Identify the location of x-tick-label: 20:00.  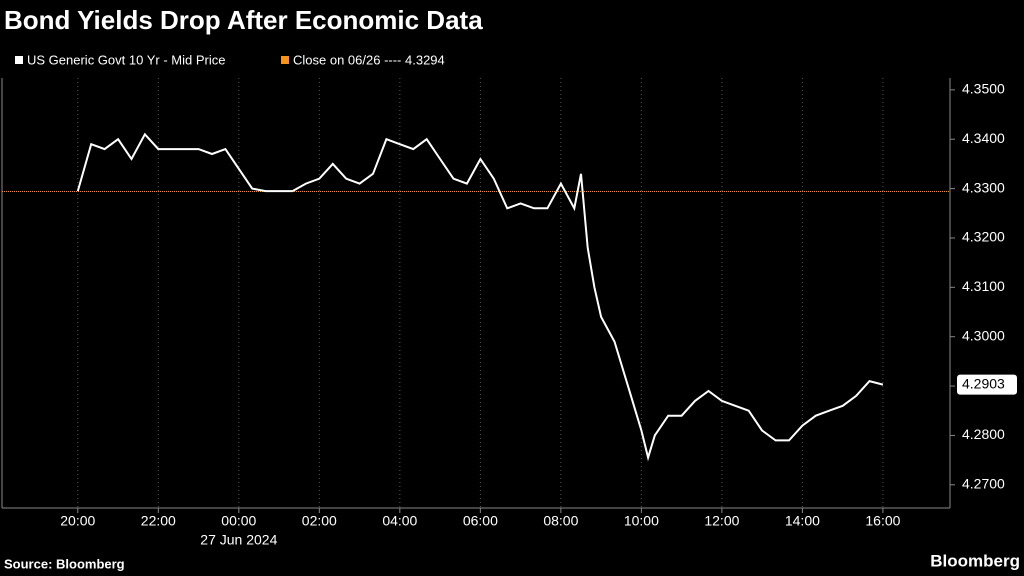
(77, 521).